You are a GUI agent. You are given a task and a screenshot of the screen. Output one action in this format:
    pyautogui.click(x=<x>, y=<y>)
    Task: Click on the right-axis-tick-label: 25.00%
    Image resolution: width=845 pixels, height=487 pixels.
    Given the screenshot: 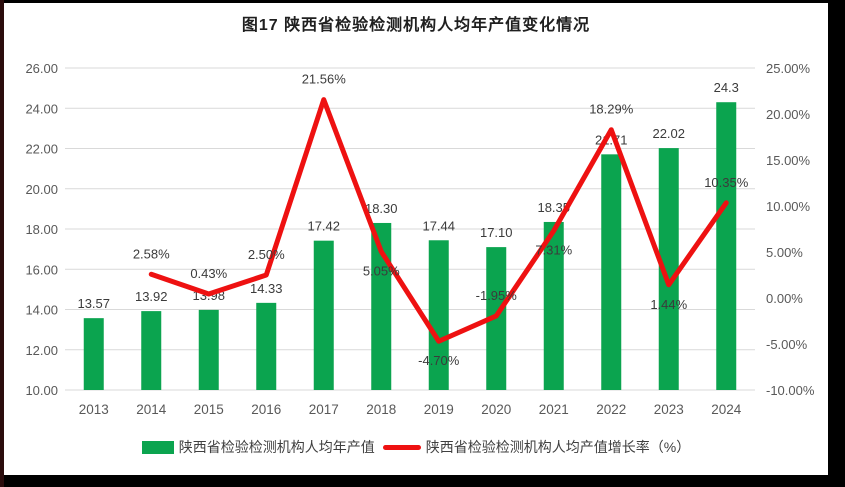 What is the action you would take?
    pyautogui.click(x=788, y=68)
    